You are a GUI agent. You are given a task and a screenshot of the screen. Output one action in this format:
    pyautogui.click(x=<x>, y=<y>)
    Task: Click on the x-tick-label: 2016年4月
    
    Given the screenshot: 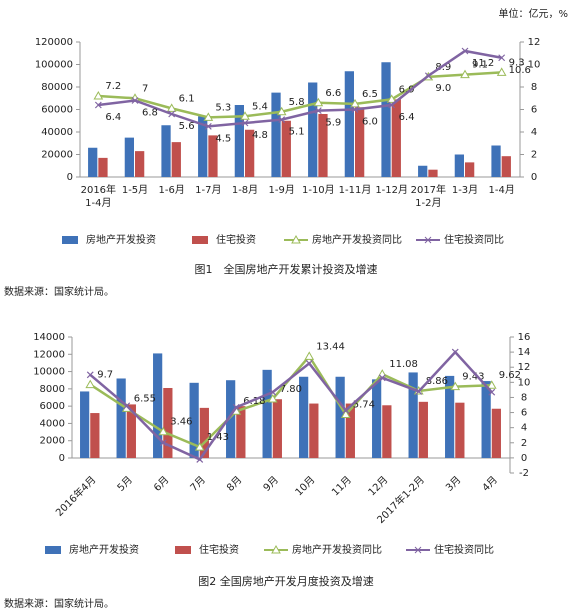 What is the action you would take?
    pyautogui.click(x=76, y=496)
    